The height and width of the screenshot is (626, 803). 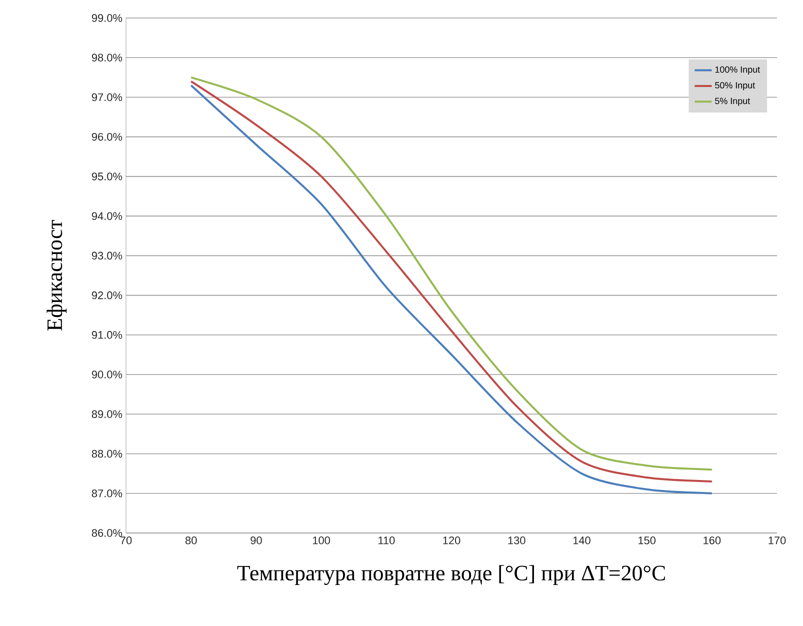 What do you see at coordinates (107, 454) in the screenshot?
I see `y-tick-label: 88.0%` at bounding box center [107, 454].